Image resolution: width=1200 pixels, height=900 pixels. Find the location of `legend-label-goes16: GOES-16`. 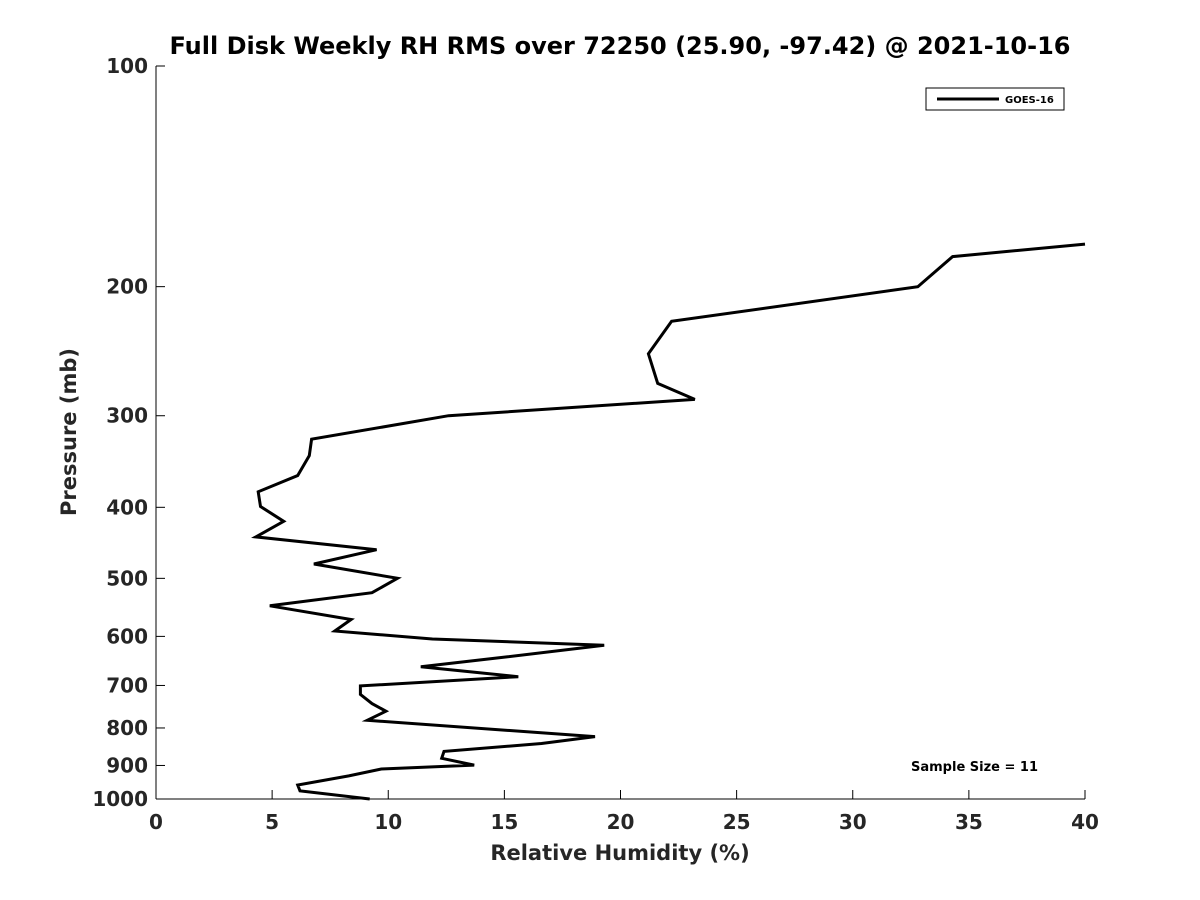

legend-label-goes16: GOES-16 is located at coordinates (1029, 100).